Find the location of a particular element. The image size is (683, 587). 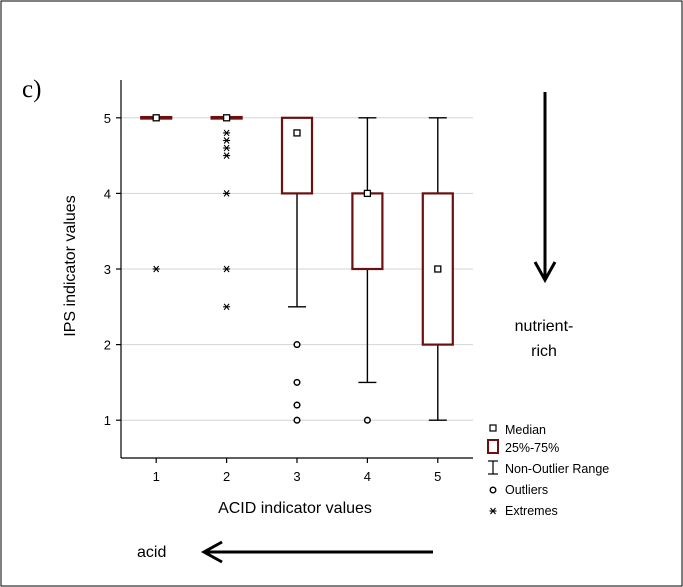

annotation-acid: acid is located at coordinates (151, 552).